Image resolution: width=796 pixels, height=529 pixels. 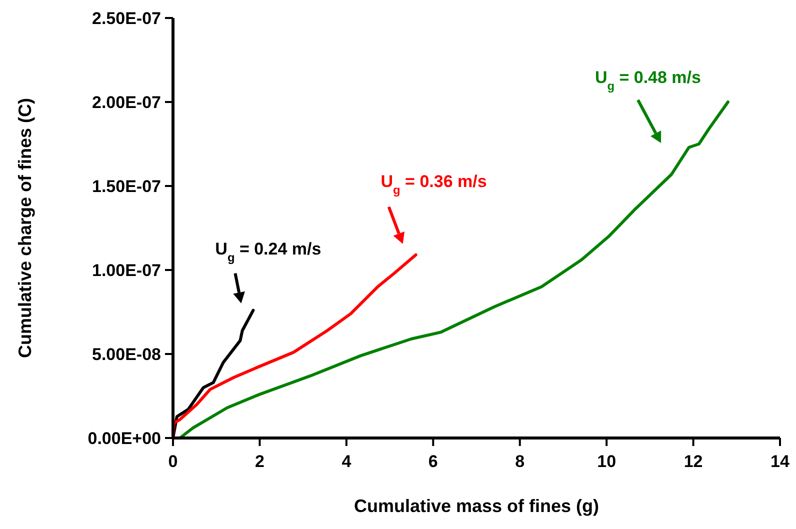 What do you see at coordinates (124, 438) in the screenshot?
I see `y-tick-label: 0.00E+00` at bounding box center [124, 438].